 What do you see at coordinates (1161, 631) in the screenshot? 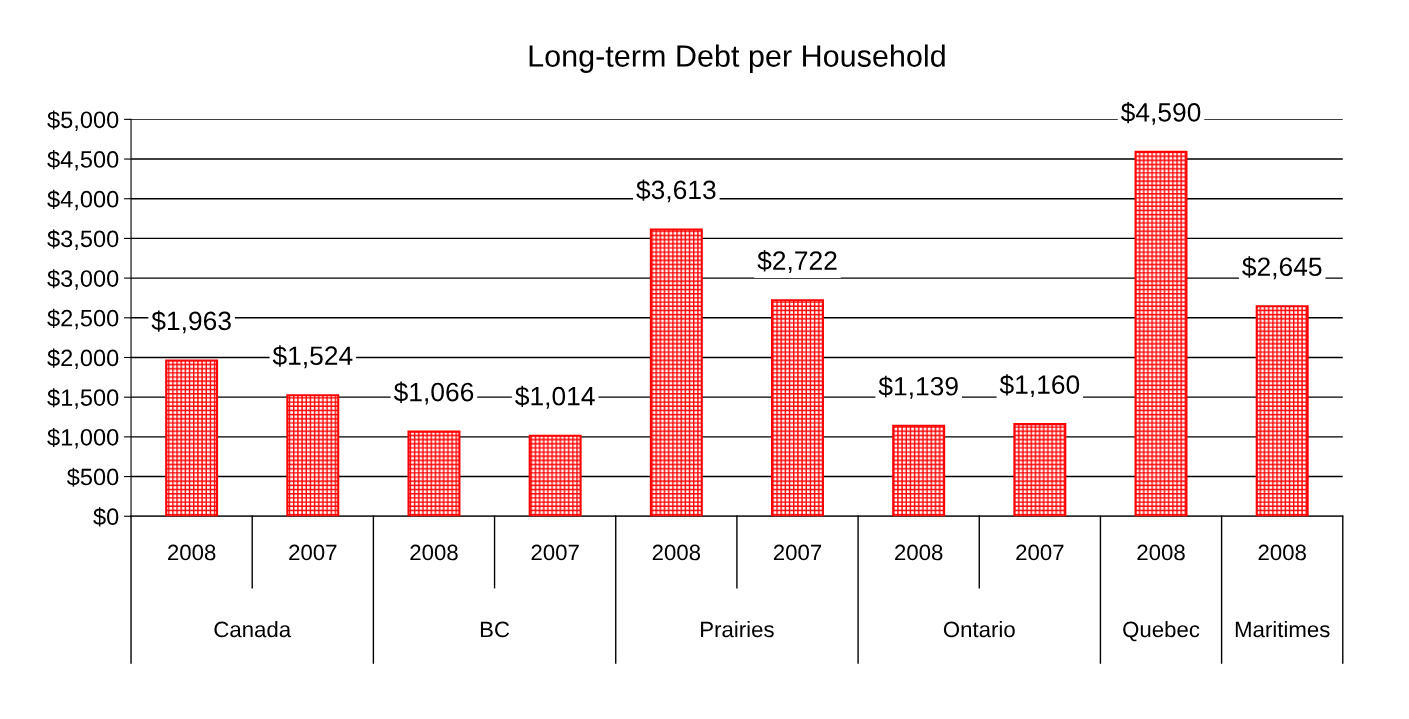
I see `text: Quebec` at bounding box center [1161, 631].